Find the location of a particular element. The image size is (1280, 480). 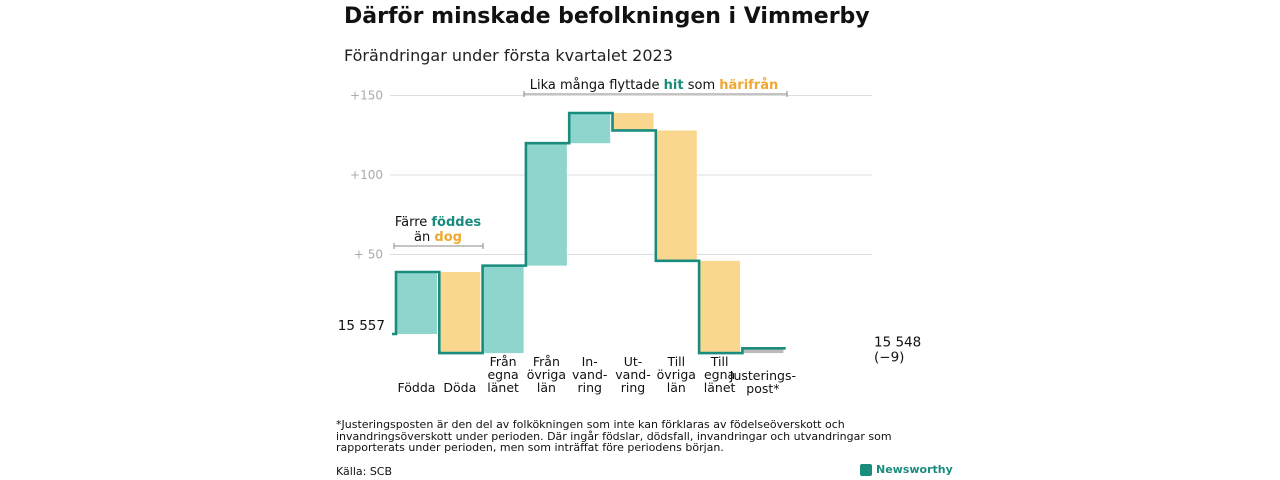

start-value-label: 15 557 is located at coordinates (361, 326).